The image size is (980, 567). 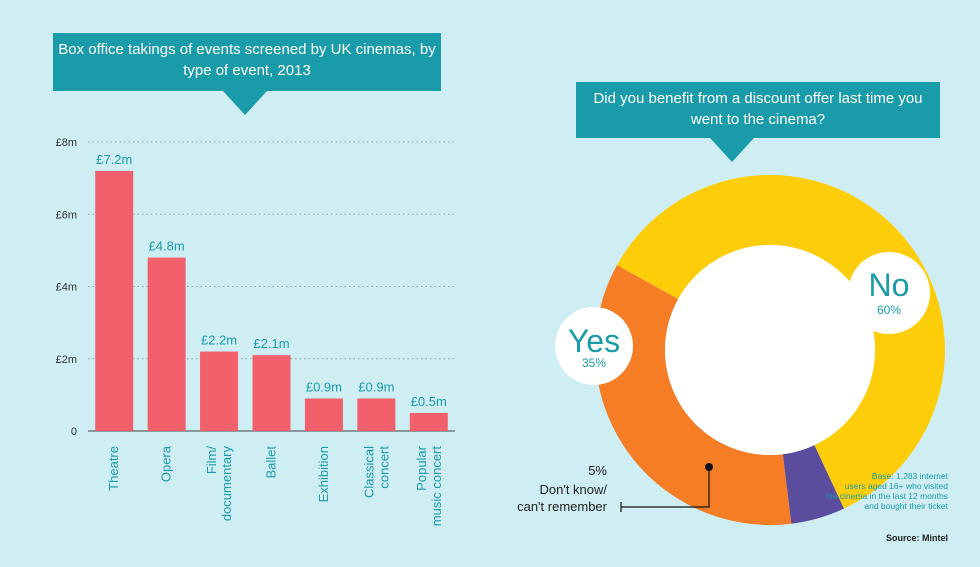 What do you see at coordinates (323, 474) in the screenshot?
I see `category-label: Exhibition` at bounding box center [323, 474].